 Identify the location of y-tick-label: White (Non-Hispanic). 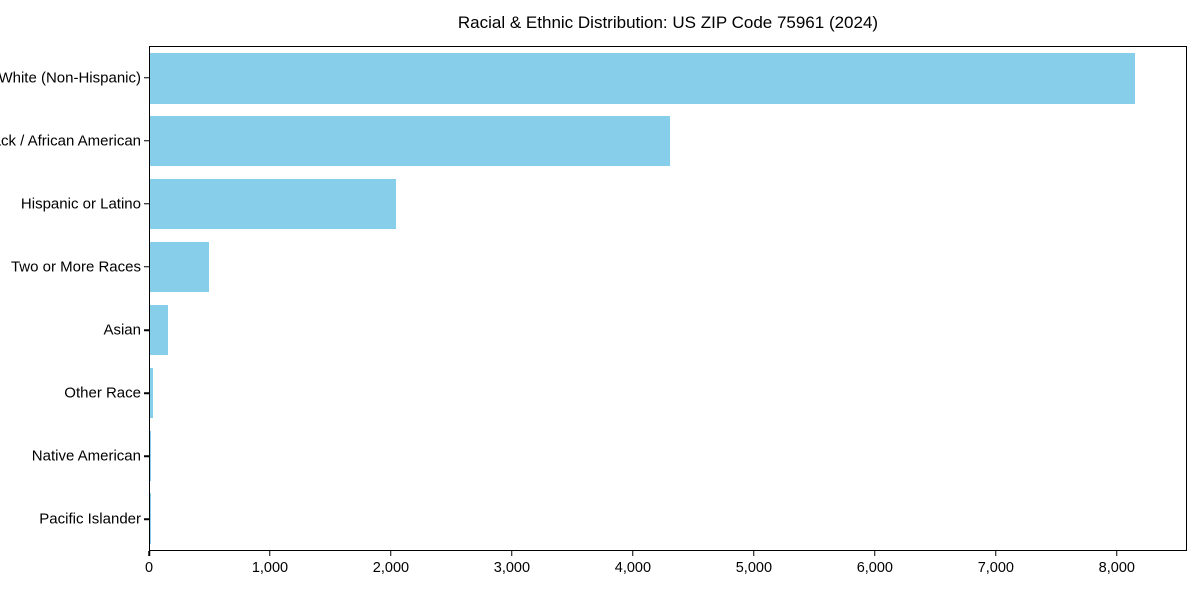
(70, 78).